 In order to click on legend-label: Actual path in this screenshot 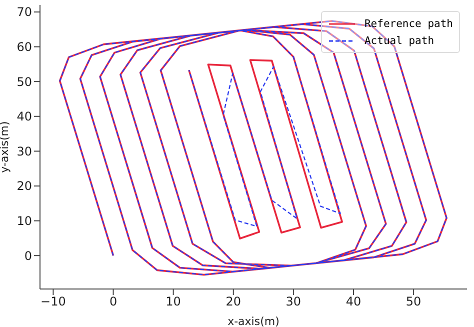, I will do `click(399, 40)`.